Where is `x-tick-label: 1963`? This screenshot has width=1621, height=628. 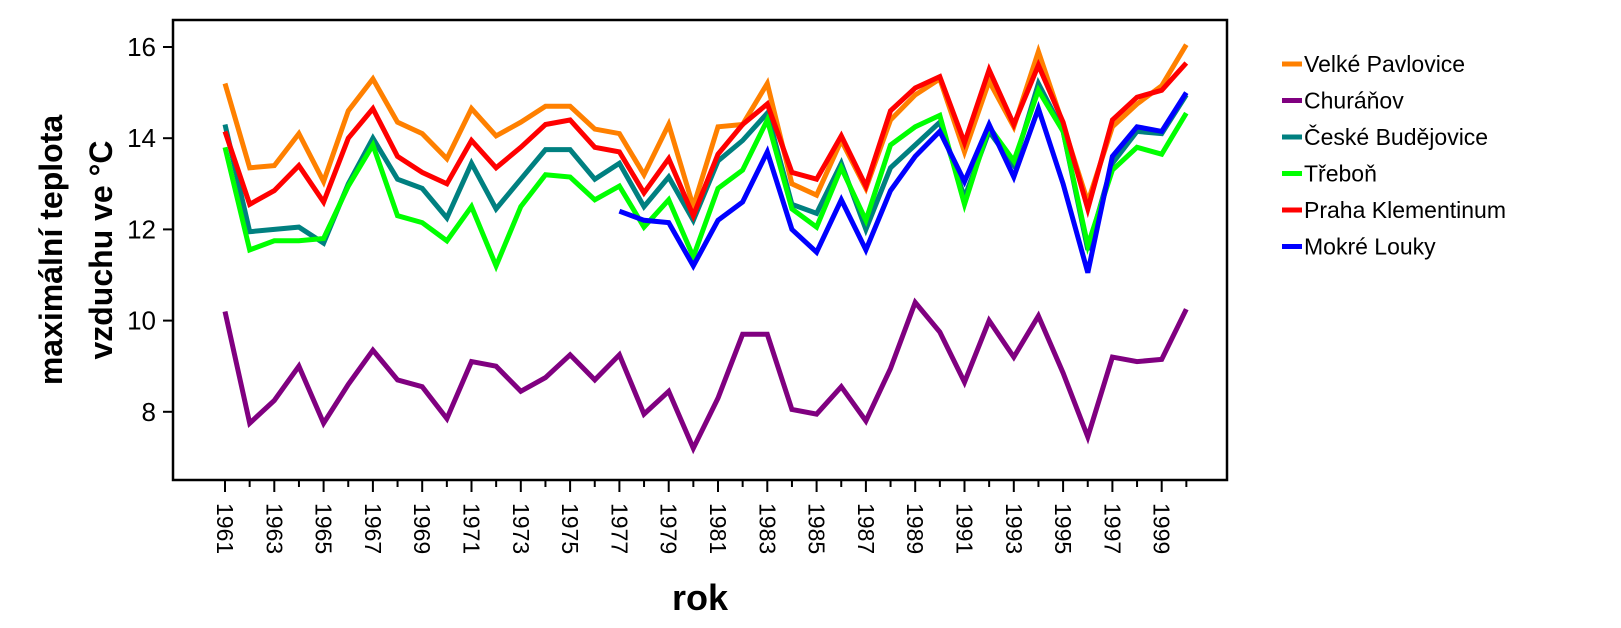 x-tick-label: 1963 is located at coordinates (274, 528).